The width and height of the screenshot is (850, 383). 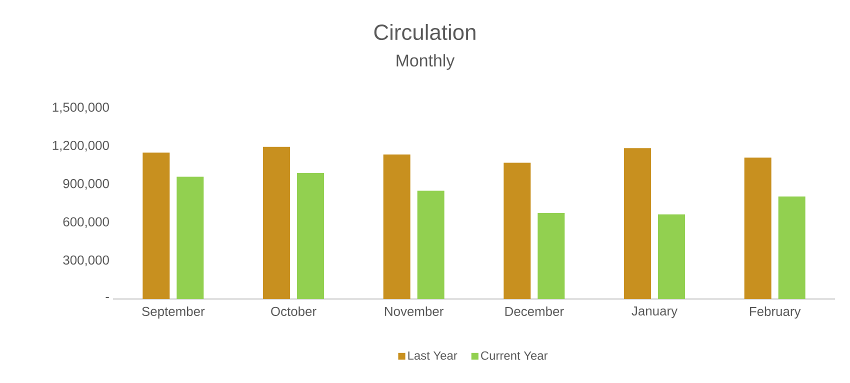 What do you see at coordinates (514, 355) in the screenshot?
I see `legend-label: Current Year` at bounding box center [514, 355].